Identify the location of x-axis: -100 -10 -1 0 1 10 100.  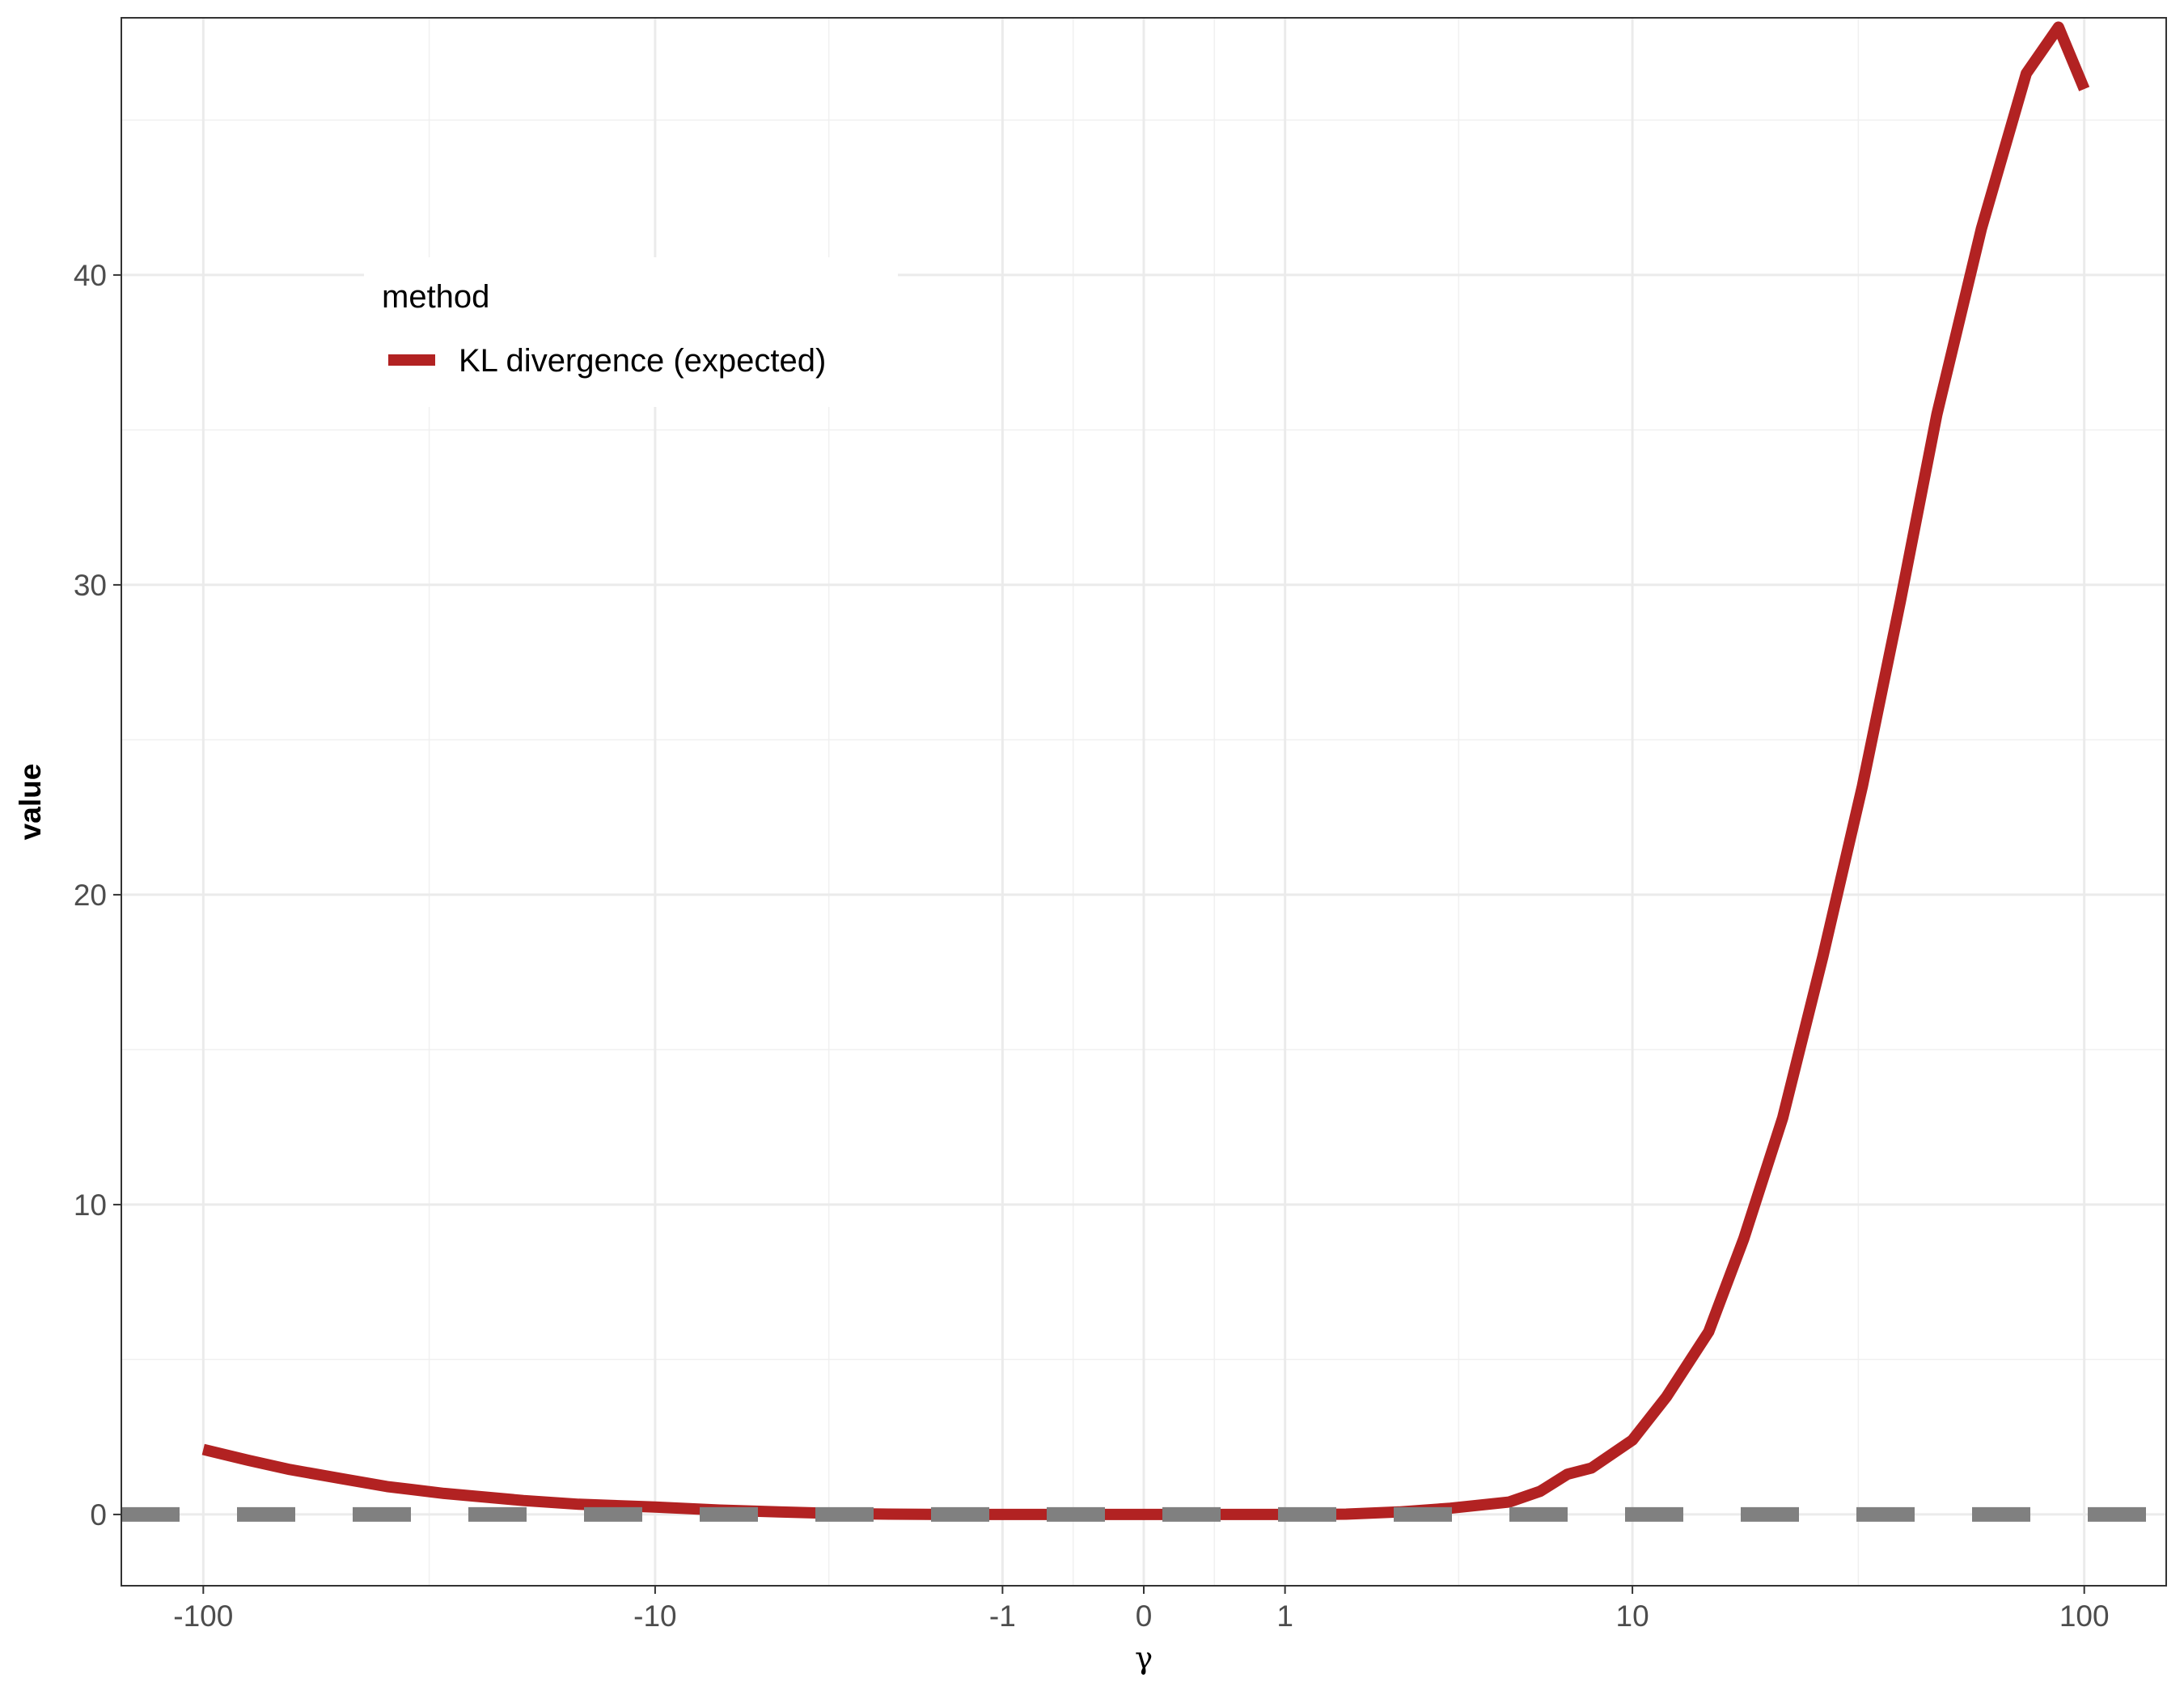
(1141, 1609).